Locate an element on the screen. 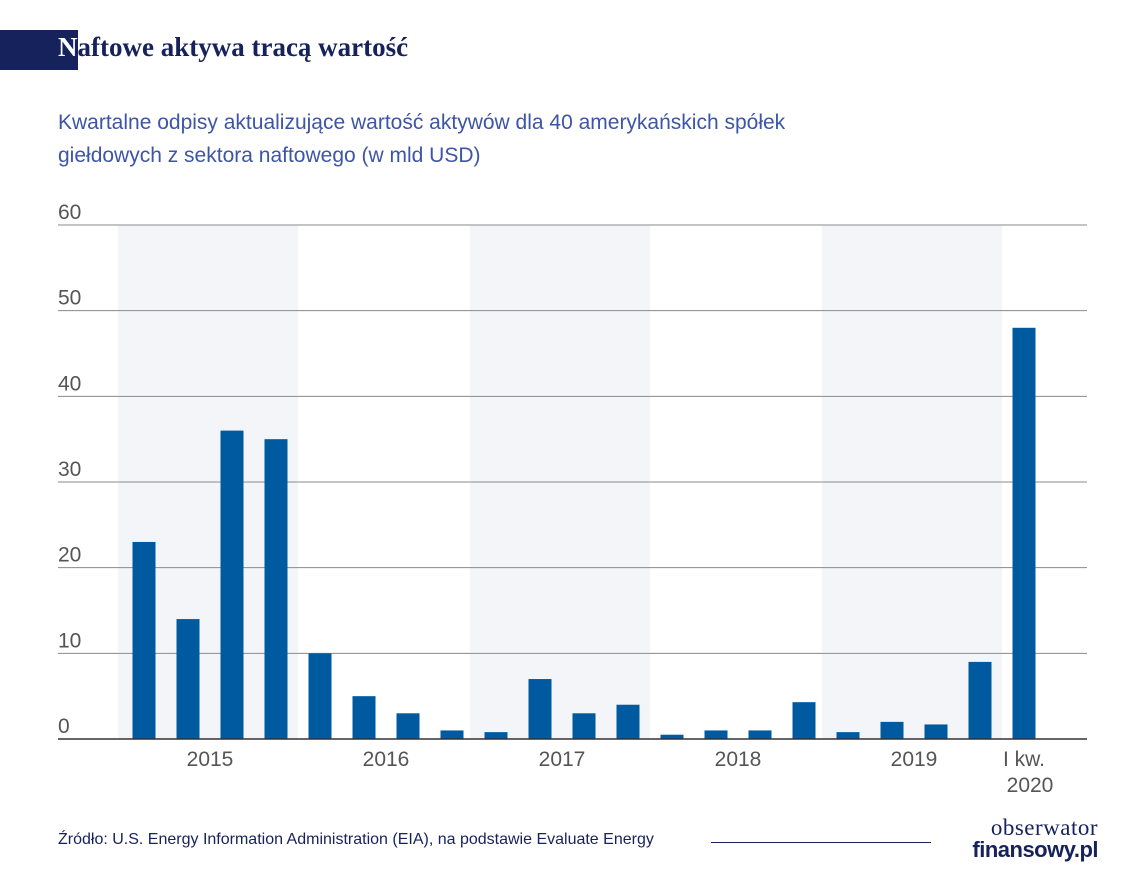  y-tick-label: 10 is located at coordinates (69, 640).